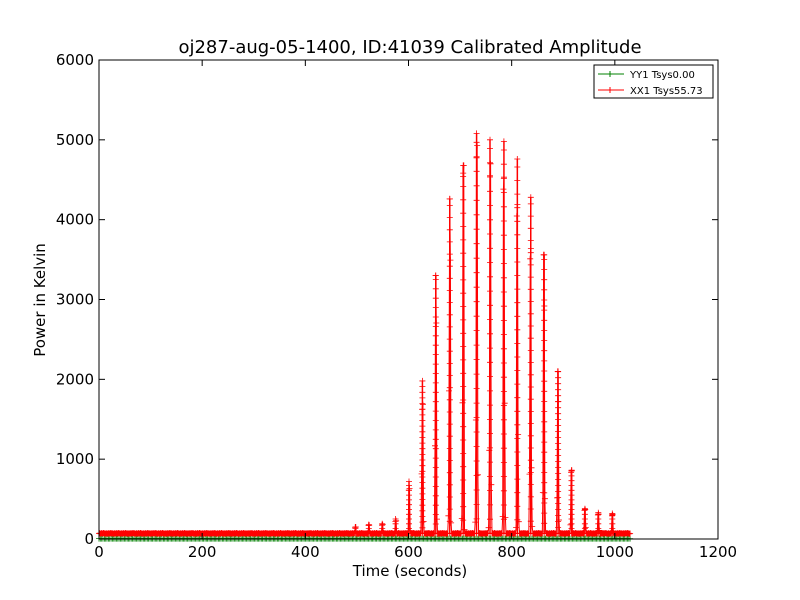 This screenshot has width=800, height=600. I want to click on y-tick-label: 5000, so click(75, 140).